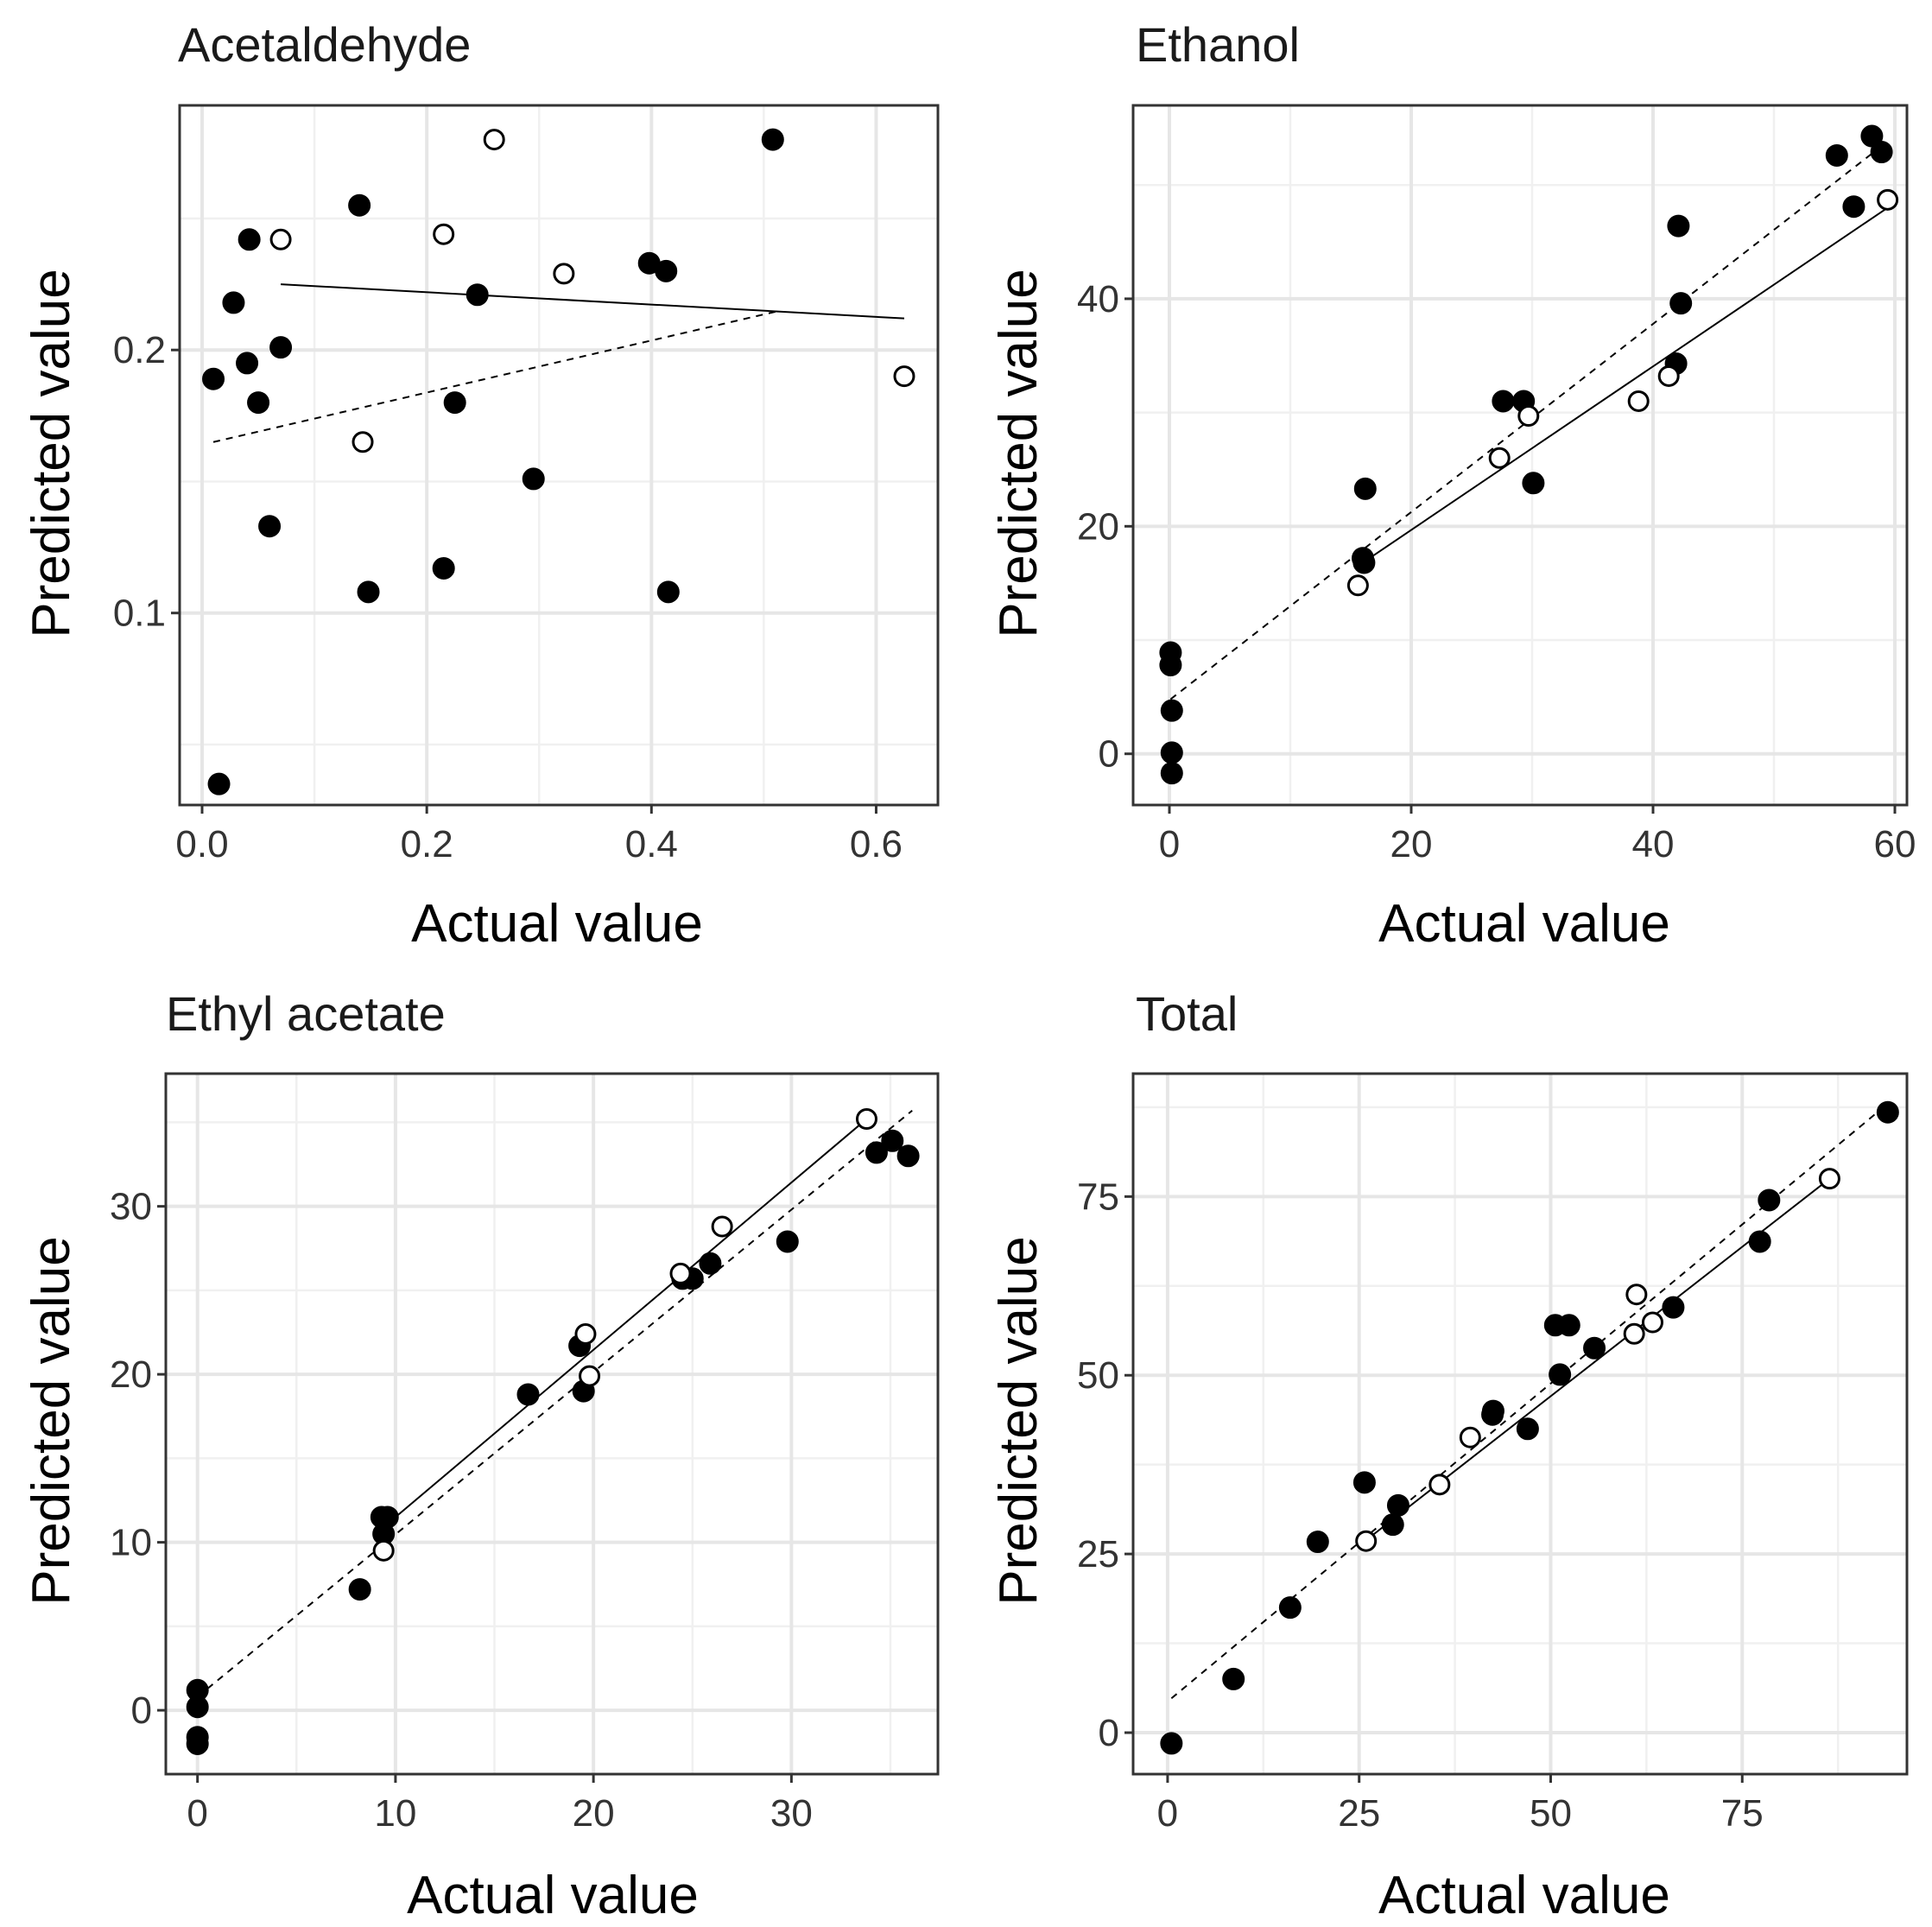 Image resolution: width=1932 pixels, height=1927 pixels. I want to click on fit-line-dashed, so click(497, 376).